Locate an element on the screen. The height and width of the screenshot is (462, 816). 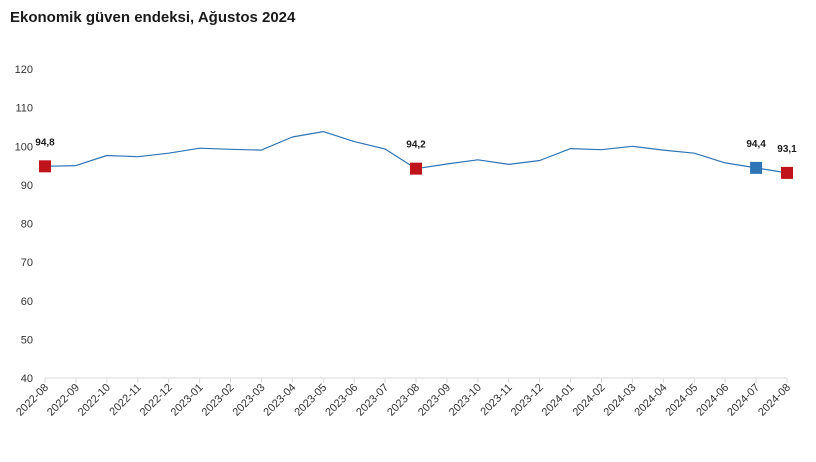
x-tick-label: 2022-09 is located at coordinates (63, 400).